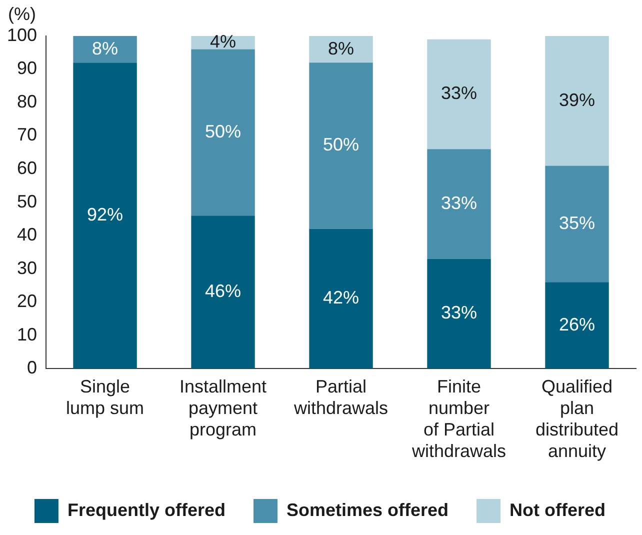 The width and height of the screenshot is (642, 535). I want to click on legend-label: Frequently offered, so click(146, 510).